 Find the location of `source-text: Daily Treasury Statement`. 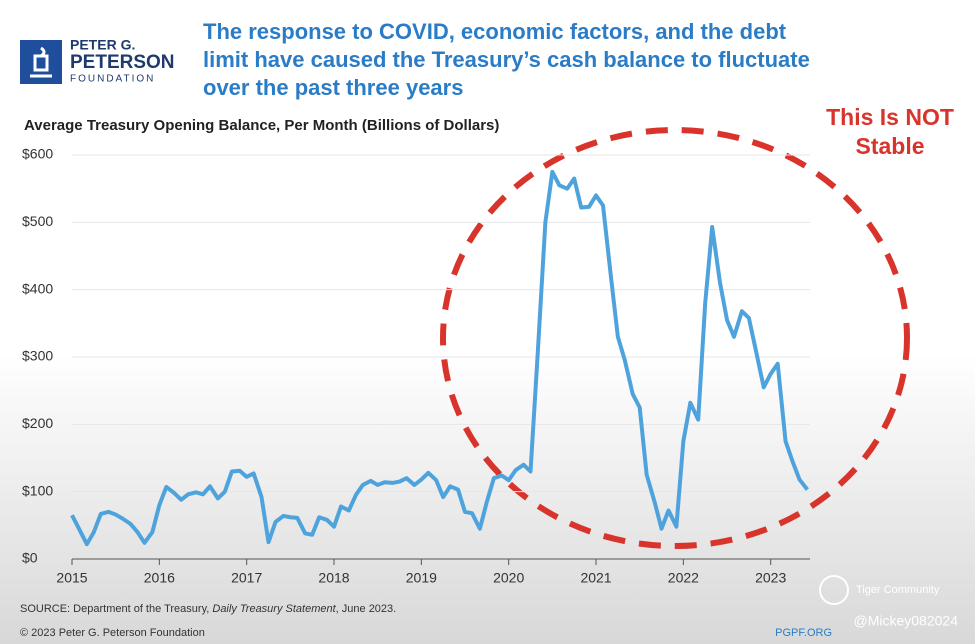

source-text: Daily Treasury Statement is located at coordinates (274, 609).